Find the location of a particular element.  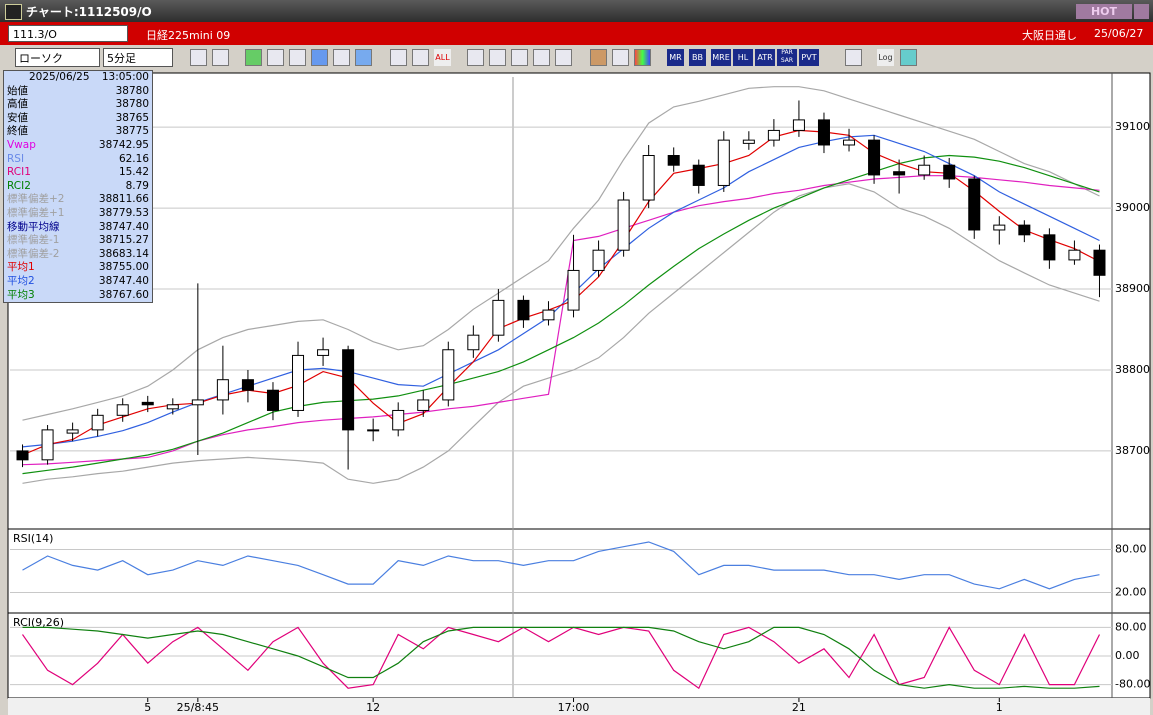

toolbar-button: MRE is located at coordinates (721, 57).